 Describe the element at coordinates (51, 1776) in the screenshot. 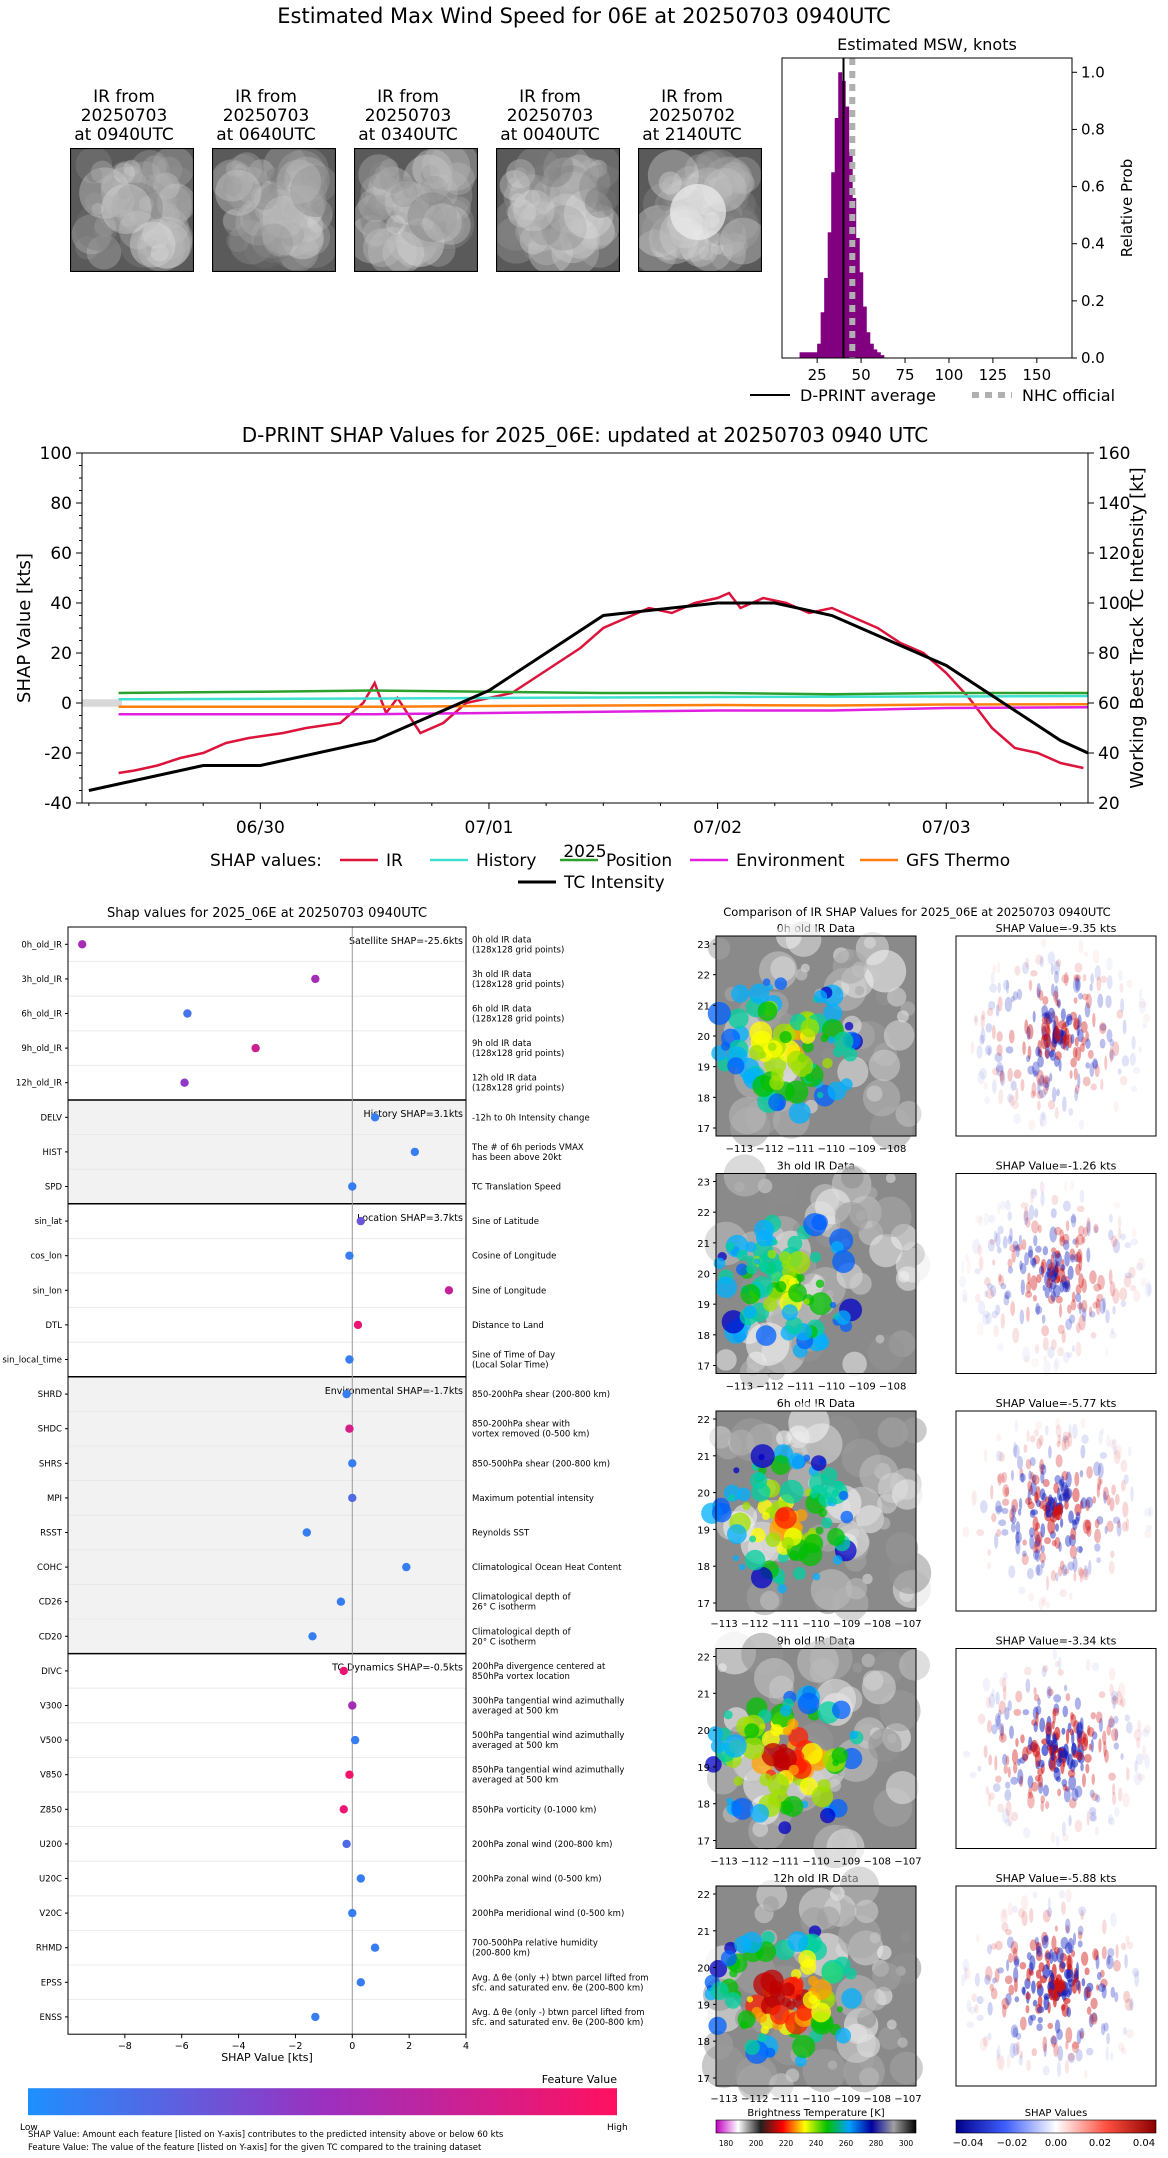

I see `feature-name: V850` at that location.